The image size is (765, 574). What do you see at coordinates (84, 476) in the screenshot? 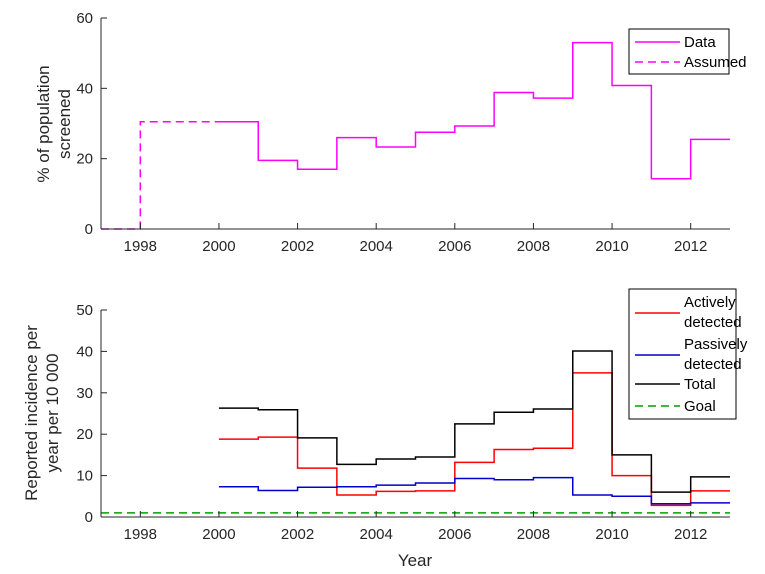
I see `y-tick-label: 10` at bounding box center [84, 476].